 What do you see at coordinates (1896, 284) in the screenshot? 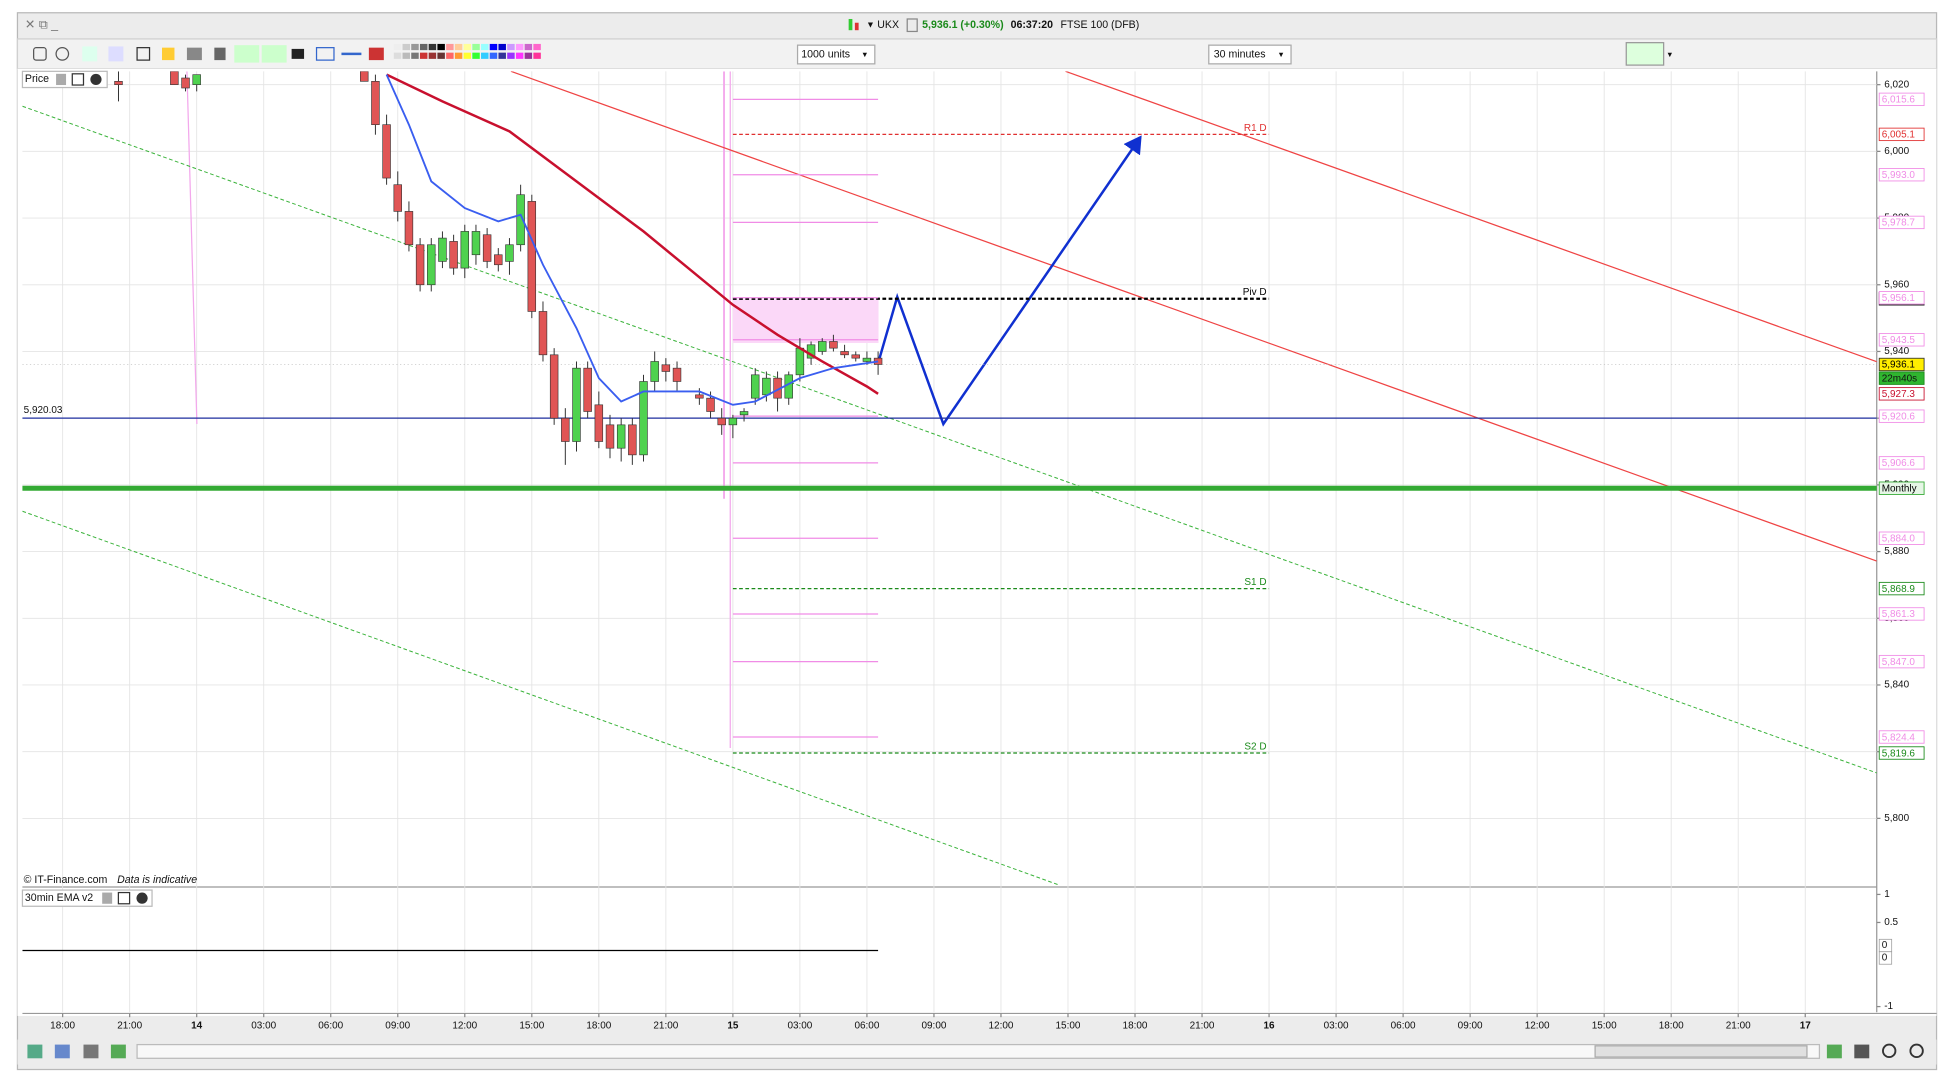
I see `y-tick-label: 5,960` at bounding box center [1896, 284].